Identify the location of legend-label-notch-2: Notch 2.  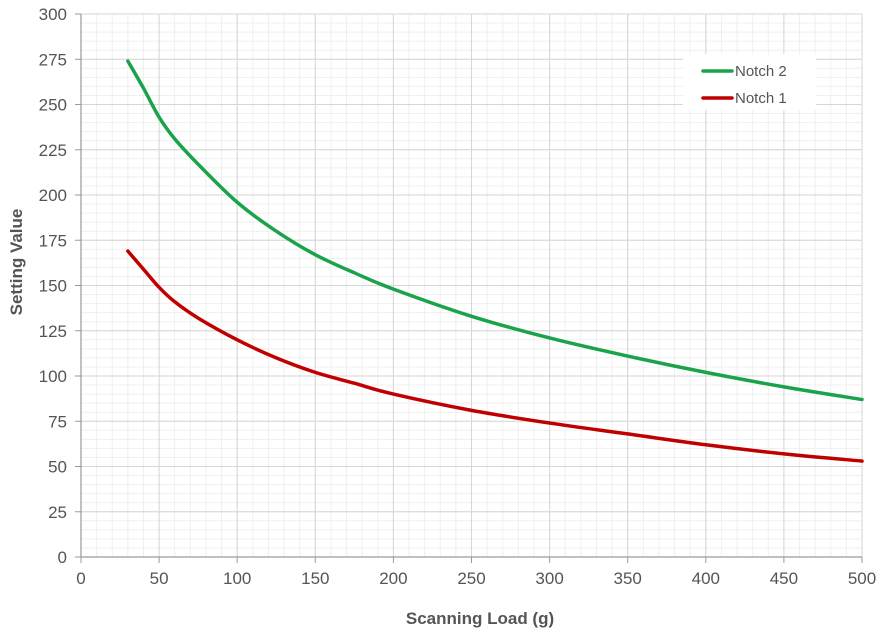
(761, 71).